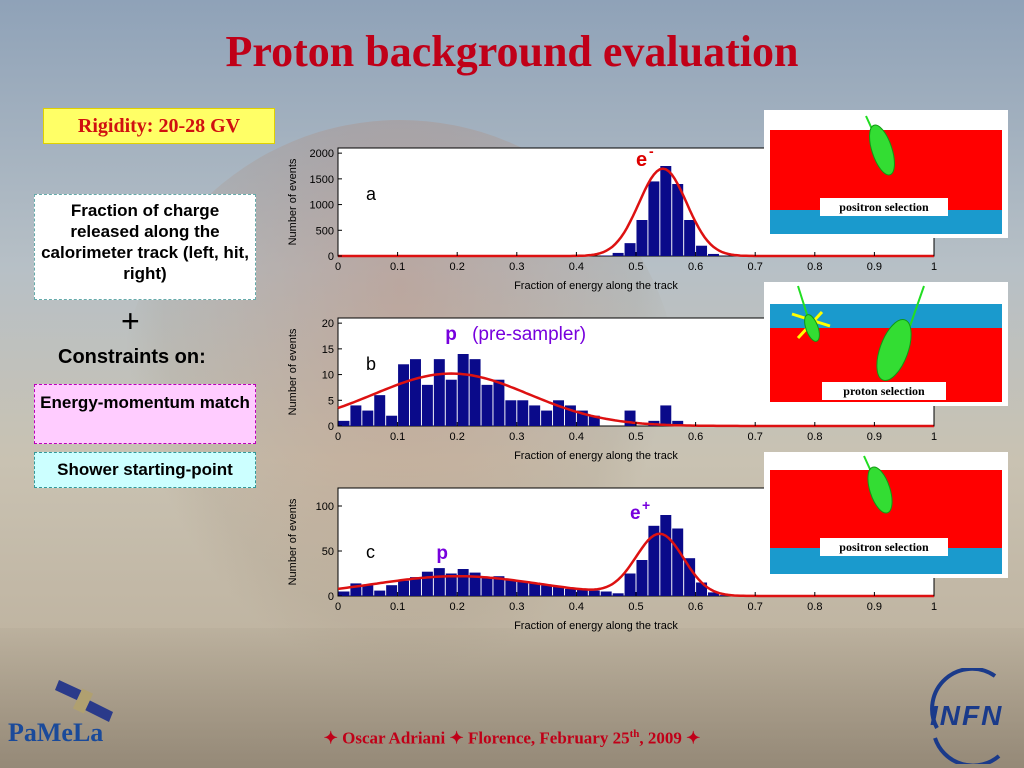  Describe the element at coordinates (636, 212) in the screenshot. I see `fit-curve` at that location.